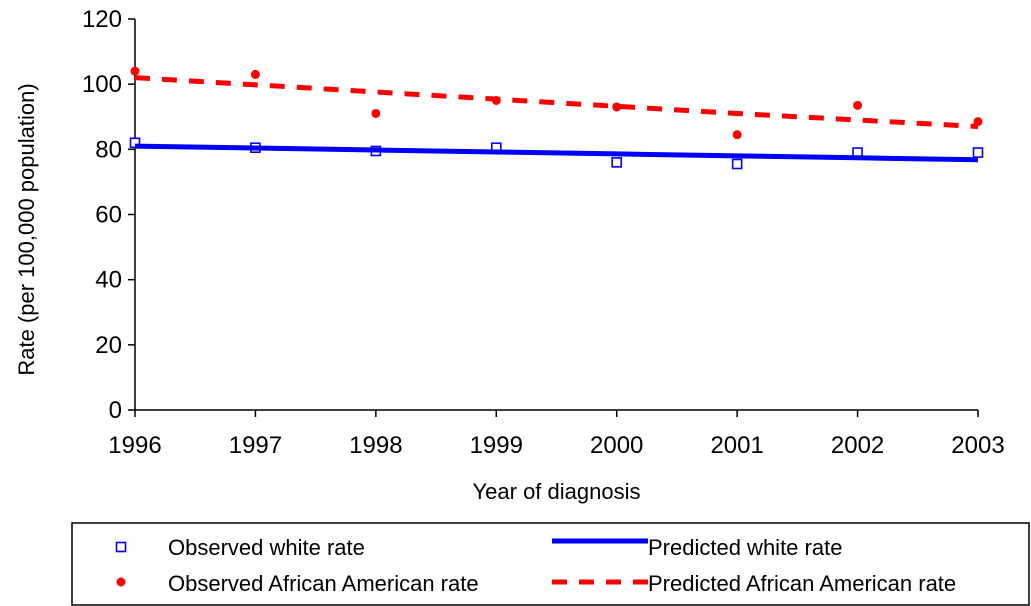 This screenshot has height=606, width=1031. I want to click on series-observed-african-american-rate, so click(556, 103).